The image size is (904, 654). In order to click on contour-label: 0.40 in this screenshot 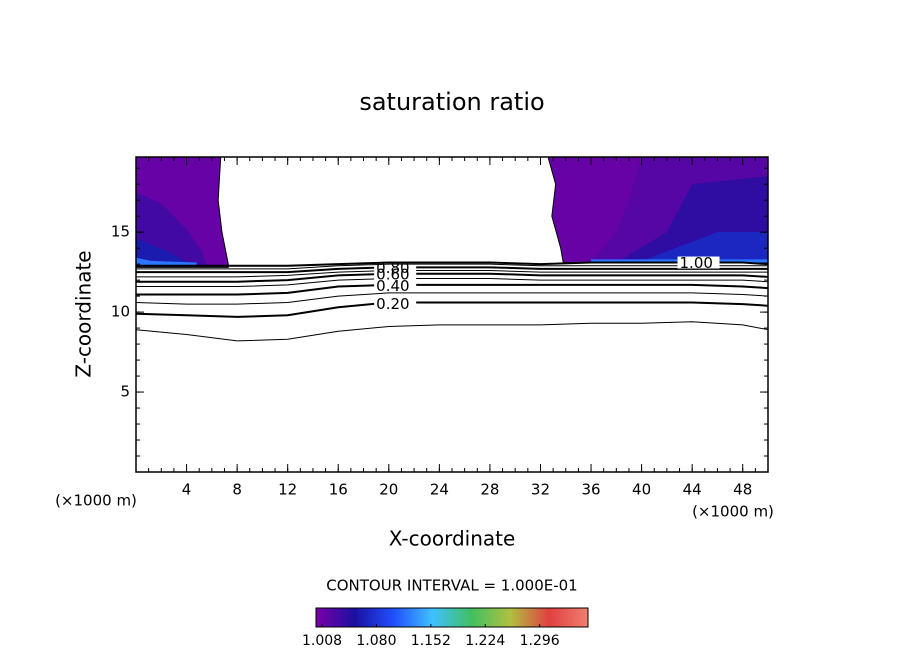, I will do `click(392, 286)`.